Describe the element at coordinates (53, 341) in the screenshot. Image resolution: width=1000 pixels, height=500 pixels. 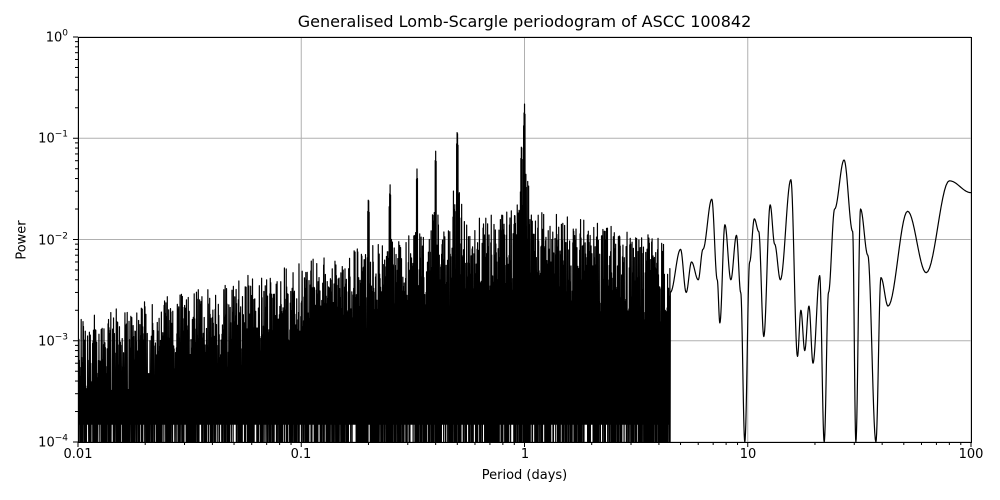
I see `y-tick-label: 10⁻³` at that location.